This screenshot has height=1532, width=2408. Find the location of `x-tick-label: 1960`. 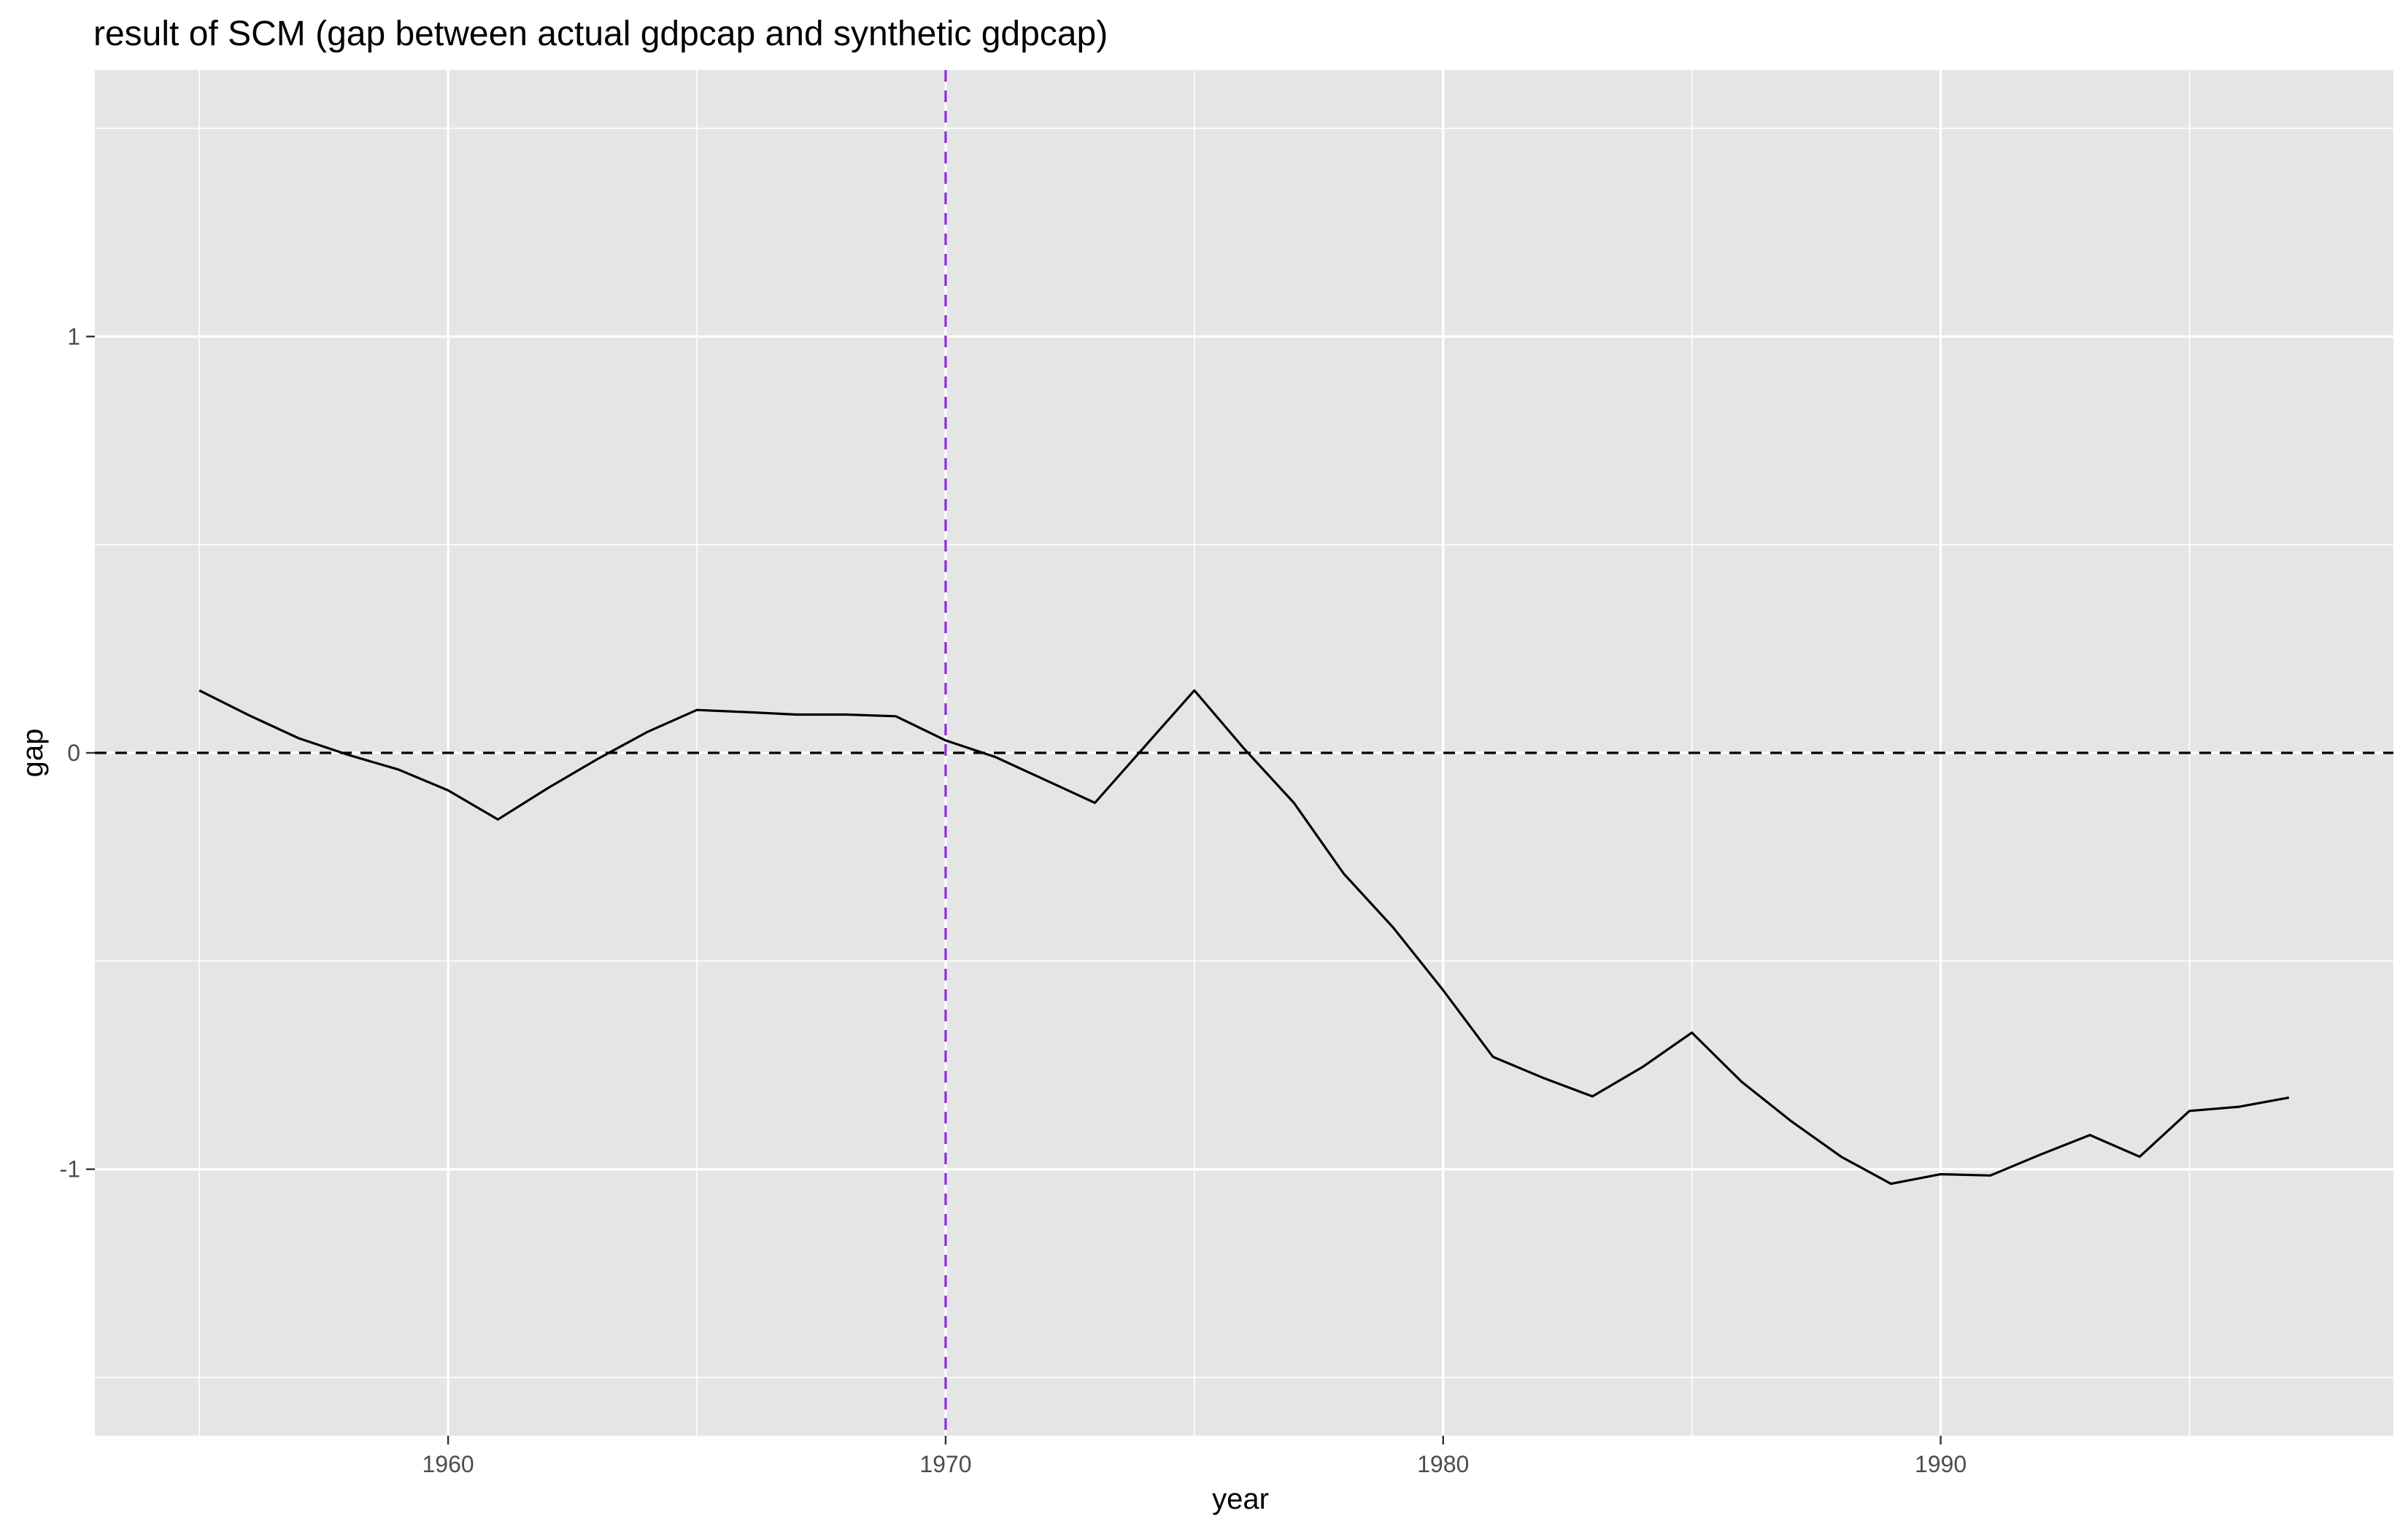

x-tick-label: 1960 is located at coordinates (448, 1464).